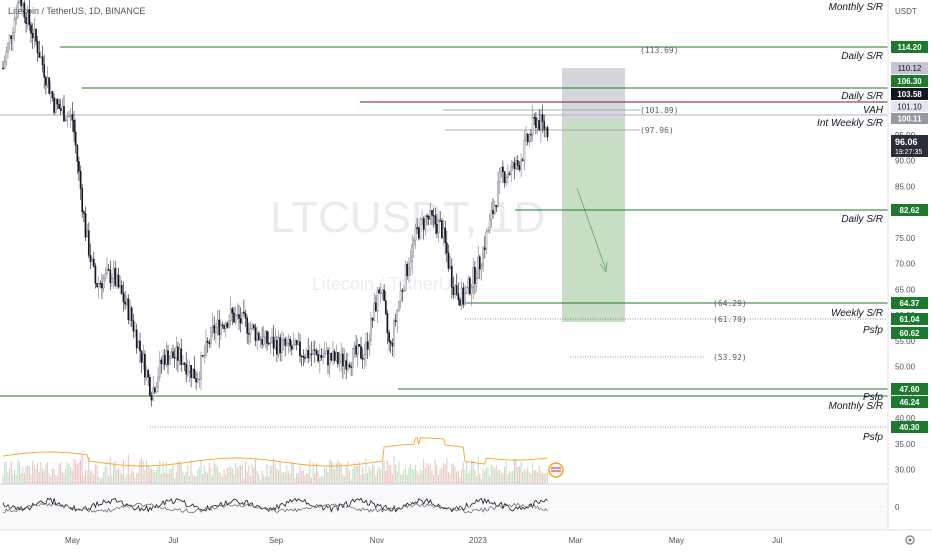 This screenshot has height=555, width=932. What do you see at coordinates (905, 161) in the screenshot?
I see `price-tick: 90.00` at bounding box center [905, 161].